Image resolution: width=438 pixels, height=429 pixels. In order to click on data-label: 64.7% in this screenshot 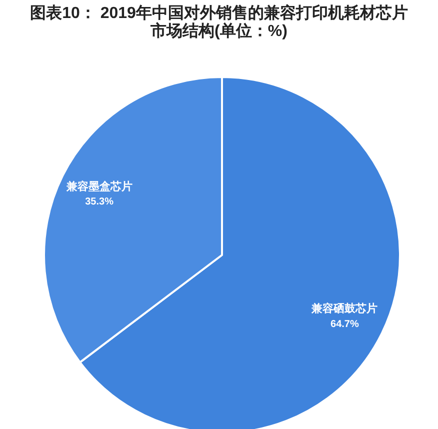, I will do `click(344, 324)`.